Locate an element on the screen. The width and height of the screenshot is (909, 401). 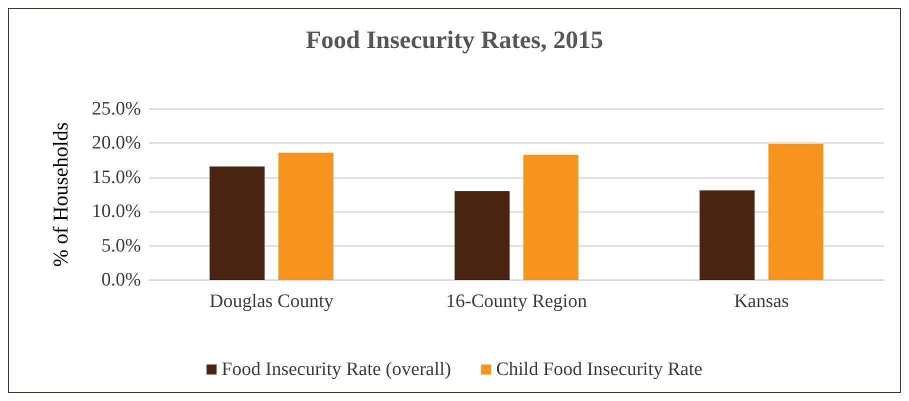
x-tick-label: 16-County Region is located at coordinates (517, 301).